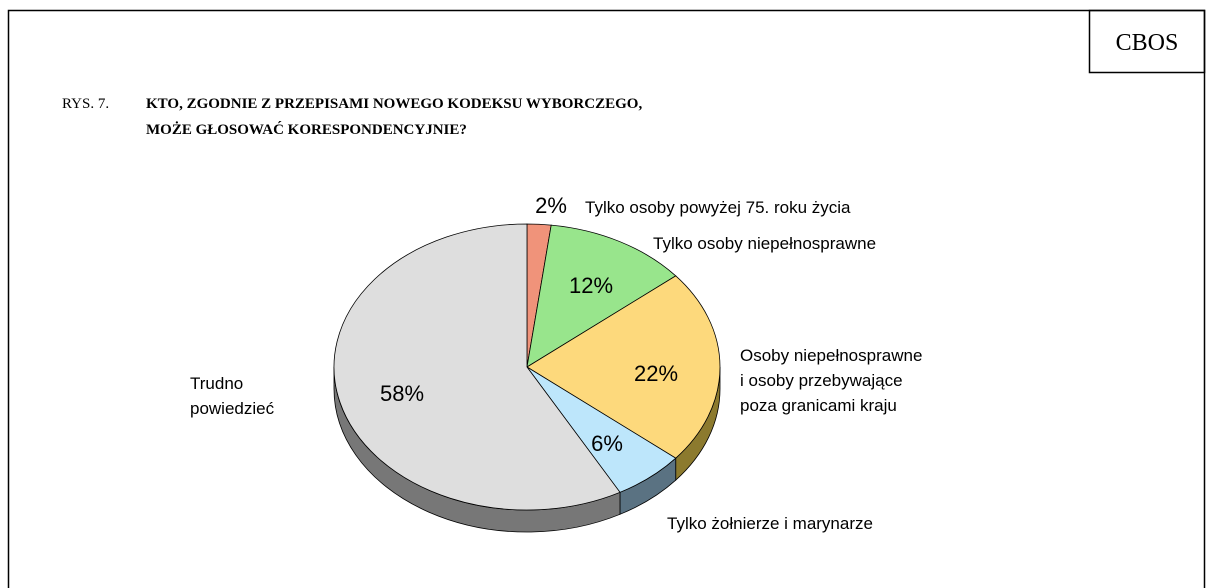 This screenshot has height=588, width=1209. I want to click on figure-label: RYS. 7., so click(85, 104).